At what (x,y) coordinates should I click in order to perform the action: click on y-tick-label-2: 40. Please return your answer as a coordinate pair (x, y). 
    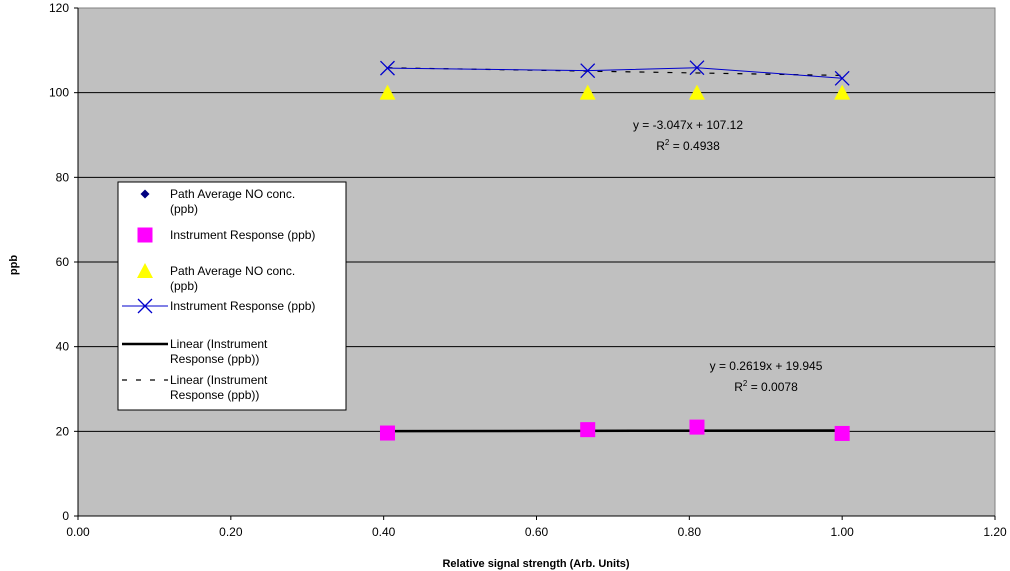
    Looking at the image, I should click on (63, 347).